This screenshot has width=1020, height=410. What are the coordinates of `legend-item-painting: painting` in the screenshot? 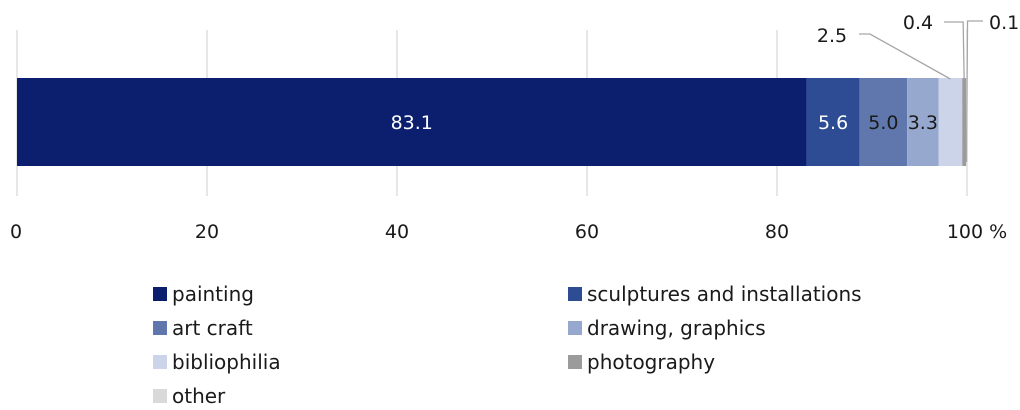 It's located at (203, 294).